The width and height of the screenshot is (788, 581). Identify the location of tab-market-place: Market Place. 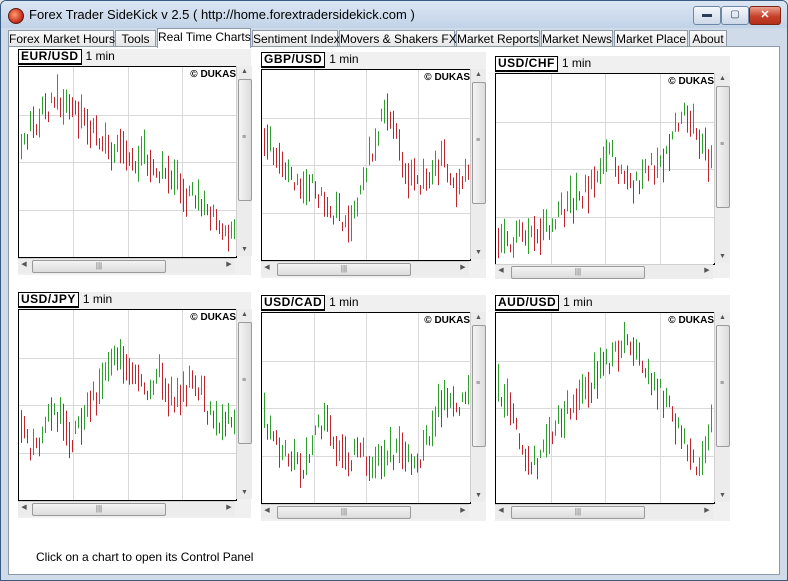
(651, 38).